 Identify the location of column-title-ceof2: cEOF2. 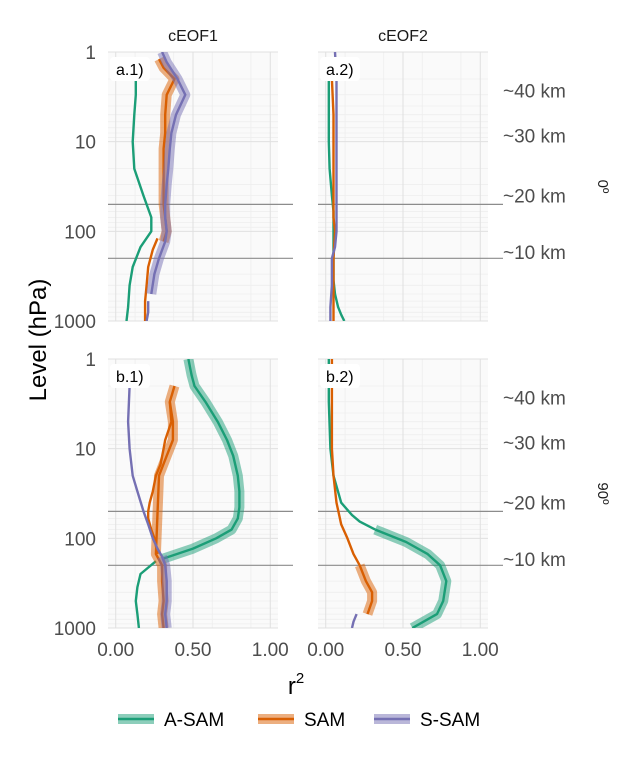
(403, 36).